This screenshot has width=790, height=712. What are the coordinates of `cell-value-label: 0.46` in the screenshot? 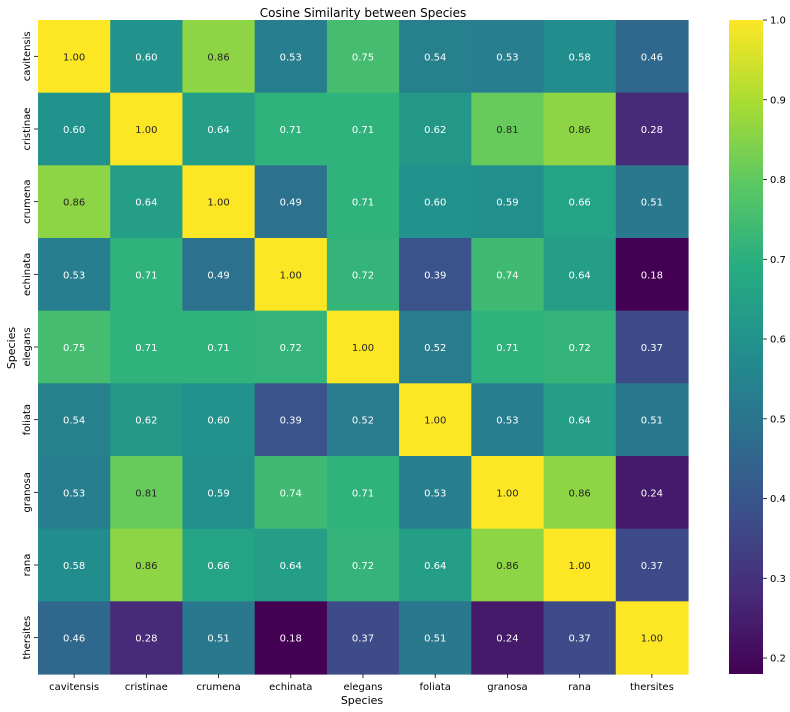 It's located at (74, 639).